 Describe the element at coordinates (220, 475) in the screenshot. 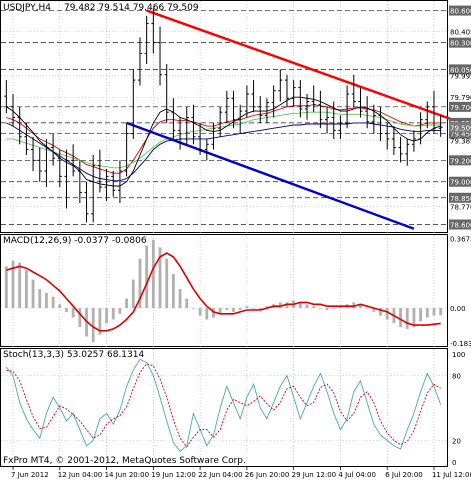

I see `time-axis-label: 22 Jun 04:00` at that location.